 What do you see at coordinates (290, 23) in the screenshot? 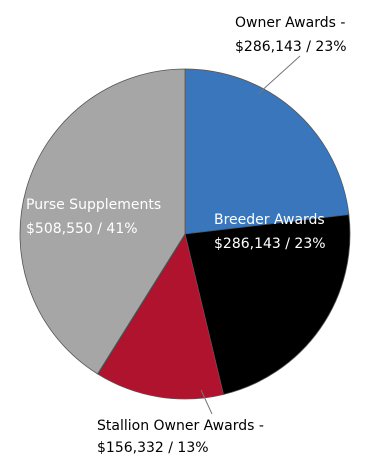
I see `label-owner-awards-line1: Owner Awards -` at bounding box center [290, 23].